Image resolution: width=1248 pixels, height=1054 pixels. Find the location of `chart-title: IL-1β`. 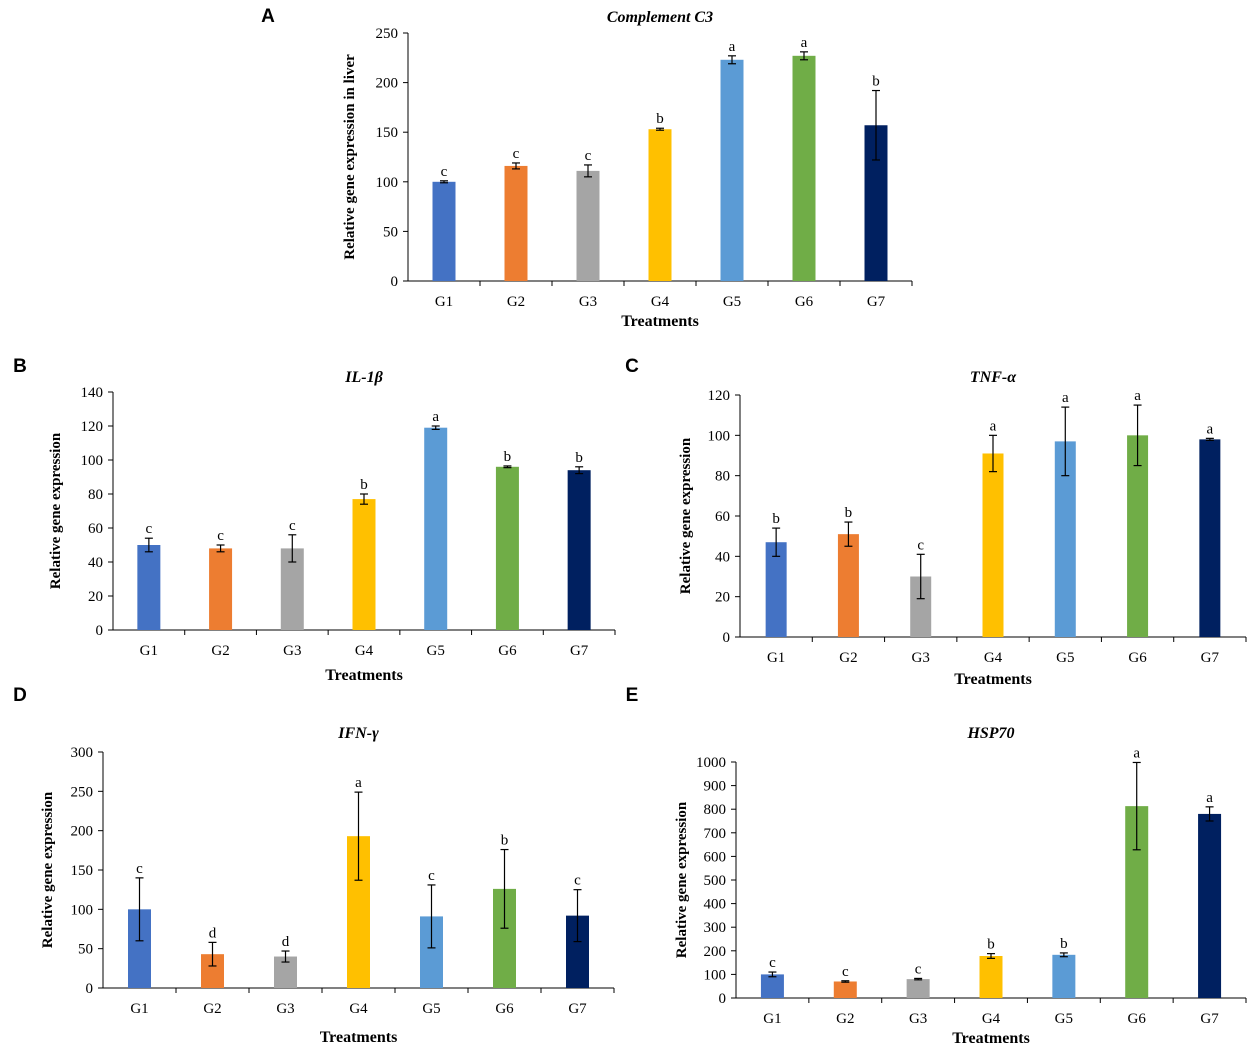

chart-title: IL-1β is located at coordinates (363, 377).